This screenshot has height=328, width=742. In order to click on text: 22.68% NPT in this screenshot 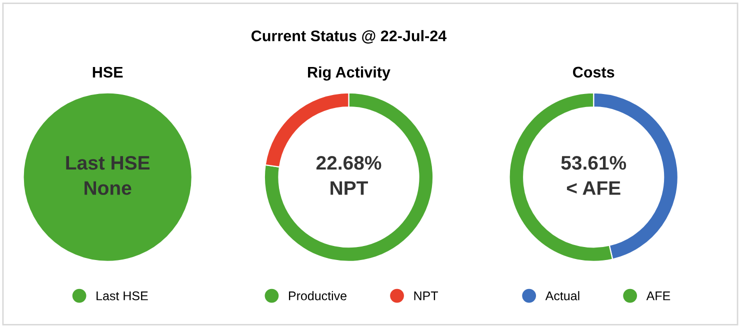, I will do `click(349, 175)`.